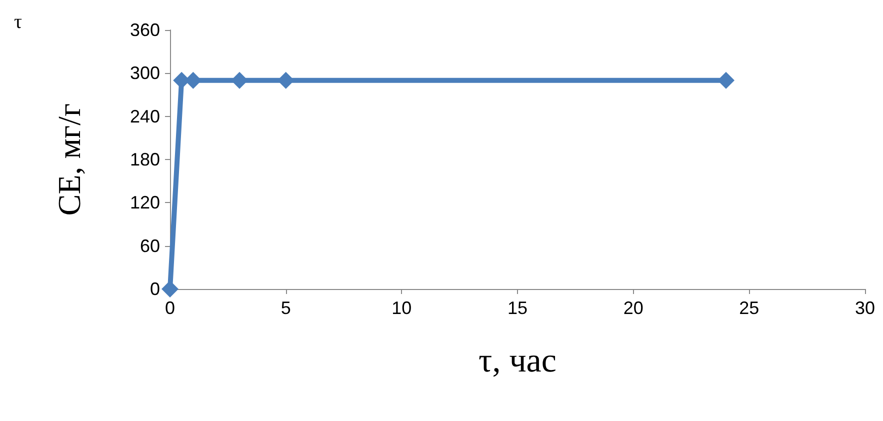 The image size is (883, 421). I want to click on x-tick-label: 0, so click(170, 308).